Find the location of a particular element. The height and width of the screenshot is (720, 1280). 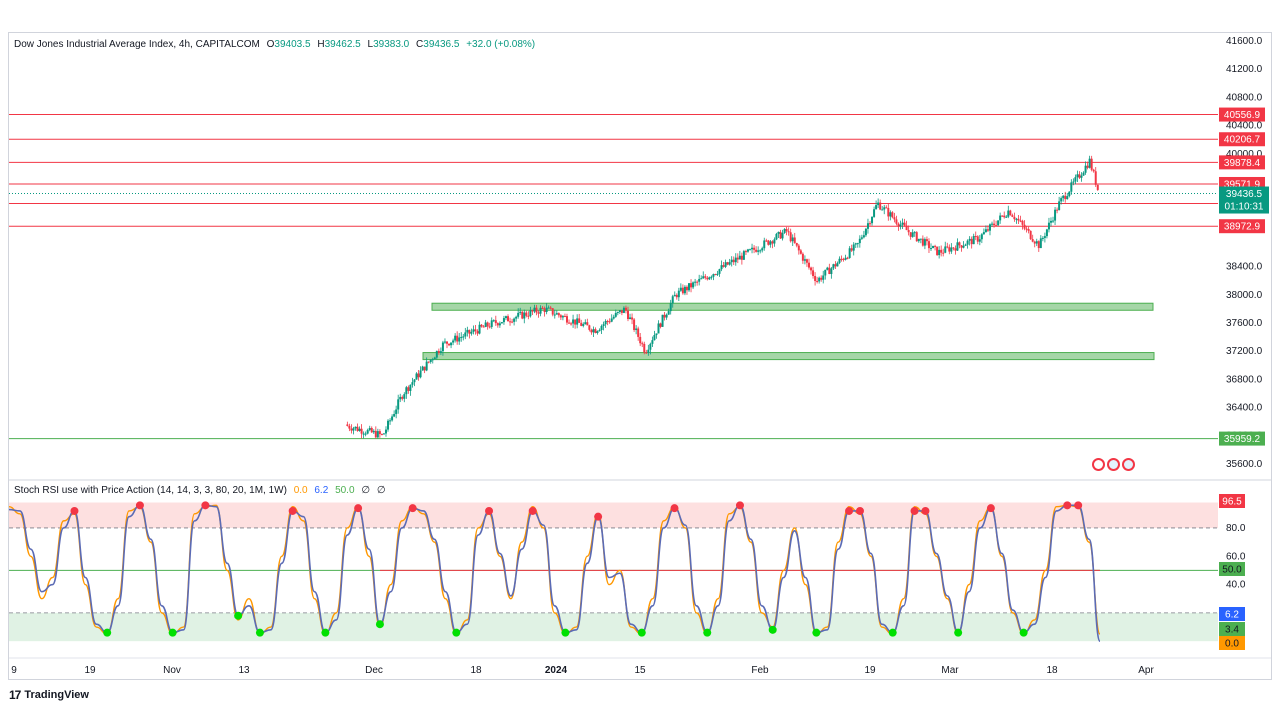

level-label: 39878.4 is located at coordinates (1242, 163).